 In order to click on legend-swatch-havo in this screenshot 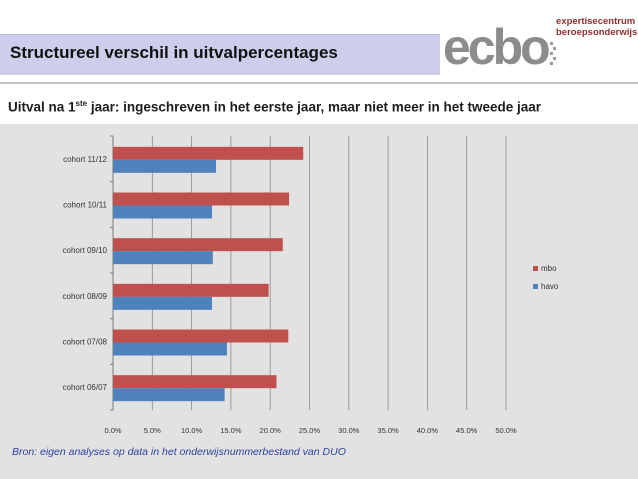, I will do `click(535, 286)`.